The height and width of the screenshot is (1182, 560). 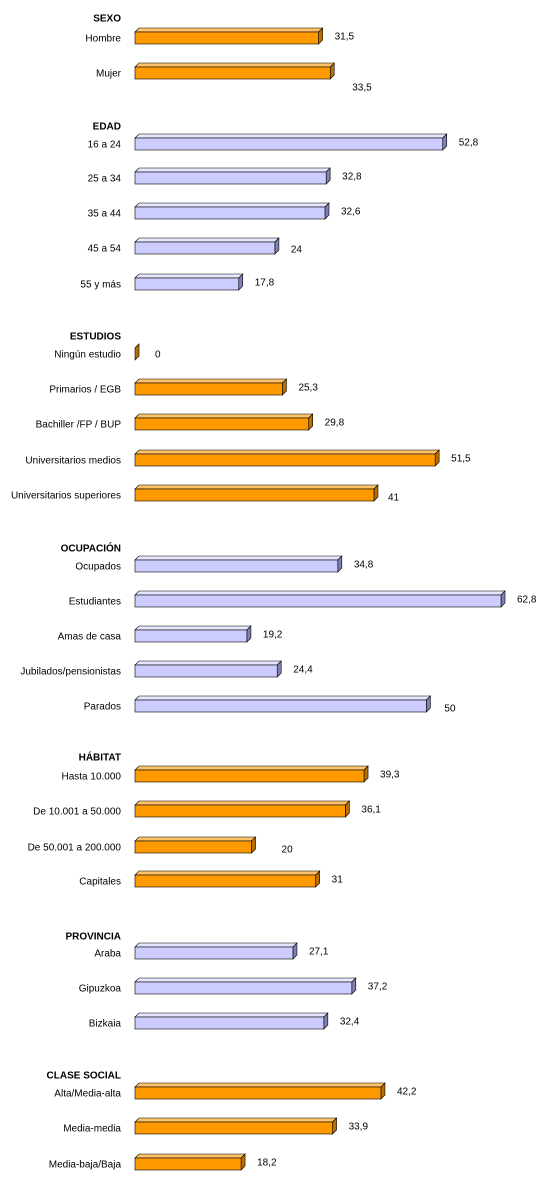 What do you see at coordinates (394, 498) in the screenshot?
I see `value-label: 41` at bounding box center [394, 498].